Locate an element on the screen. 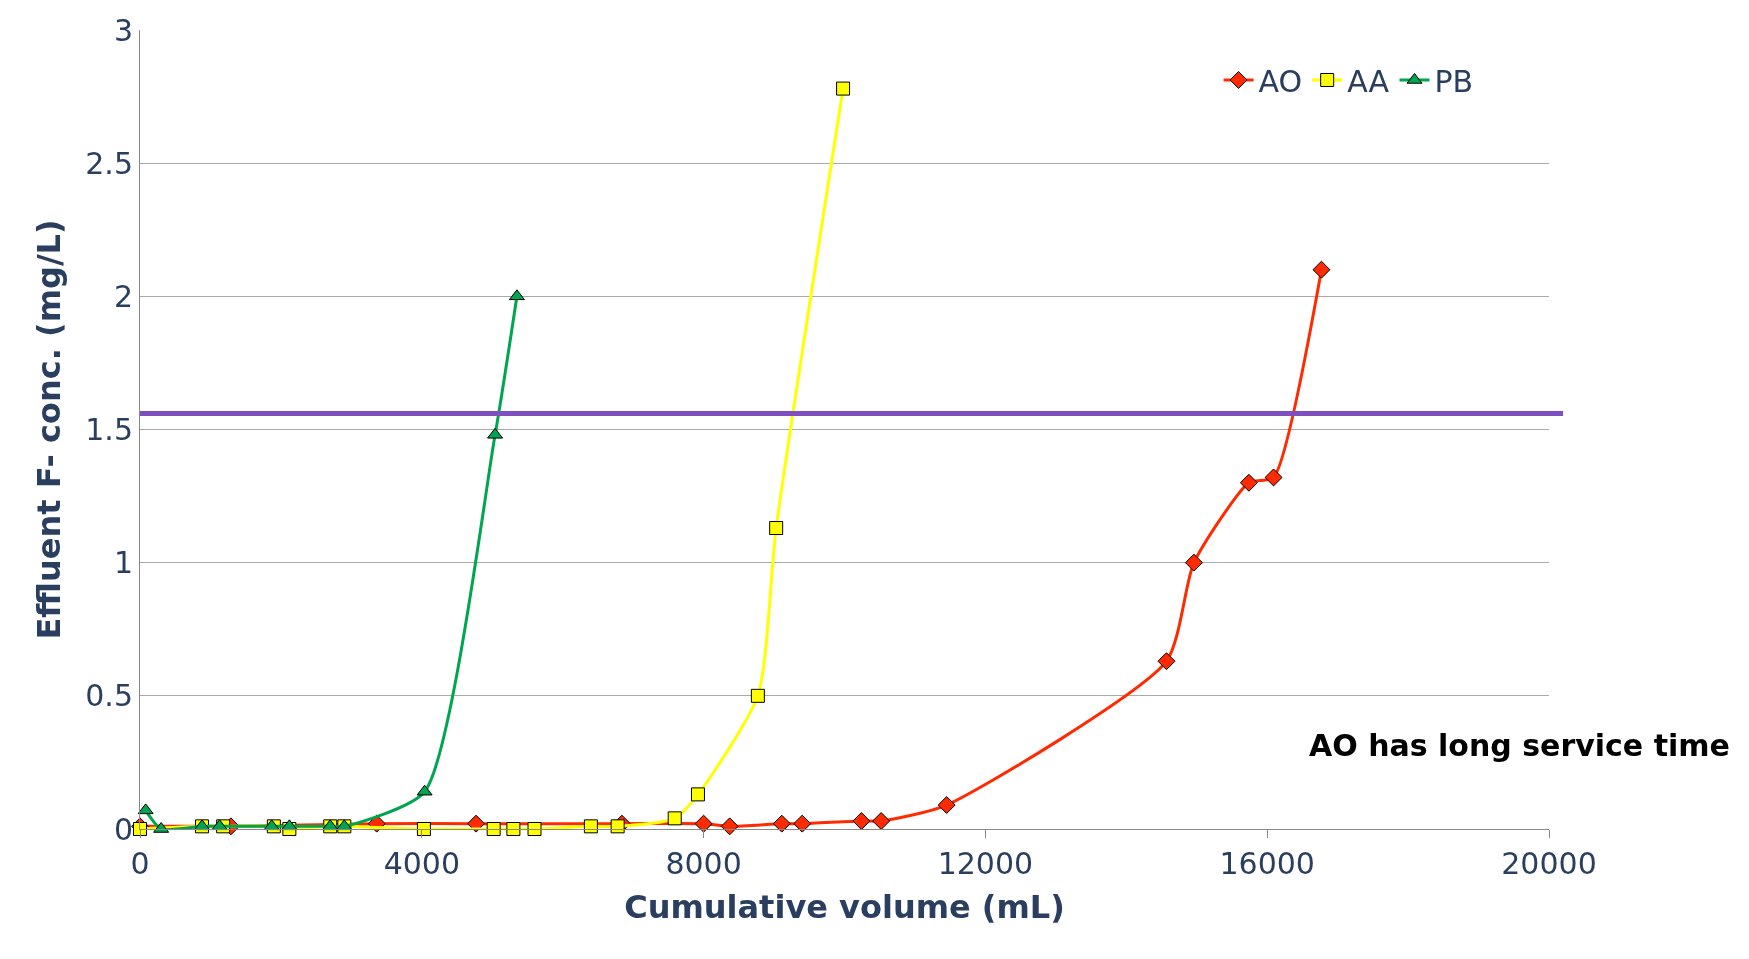  x-tick-label: 20000 is located at coordinates (1549, 863).